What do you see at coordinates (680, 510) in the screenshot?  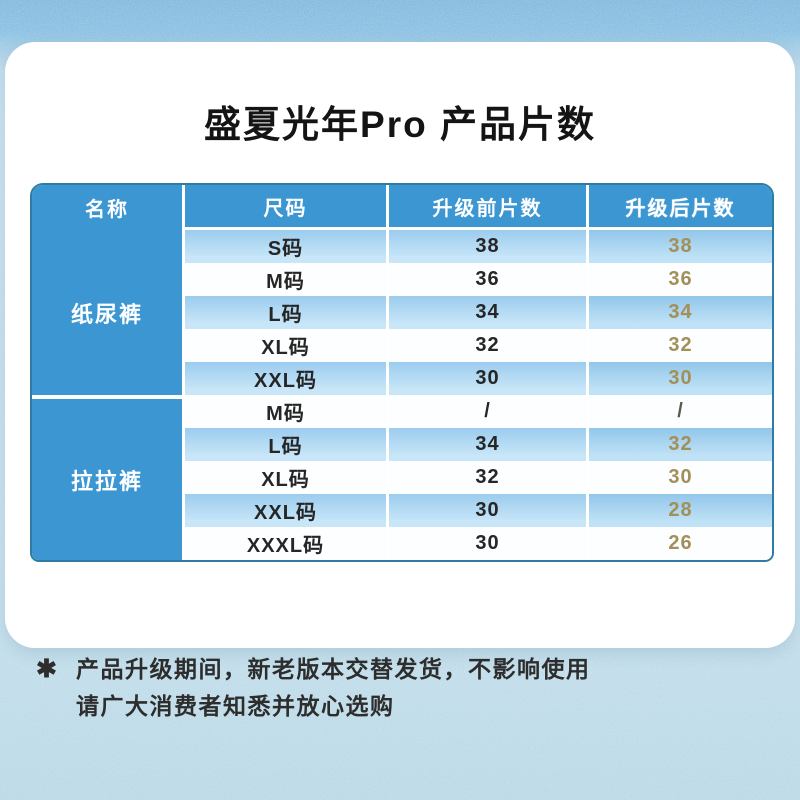 I see `after-count-cell: 28` at bounding box center [680, 510].